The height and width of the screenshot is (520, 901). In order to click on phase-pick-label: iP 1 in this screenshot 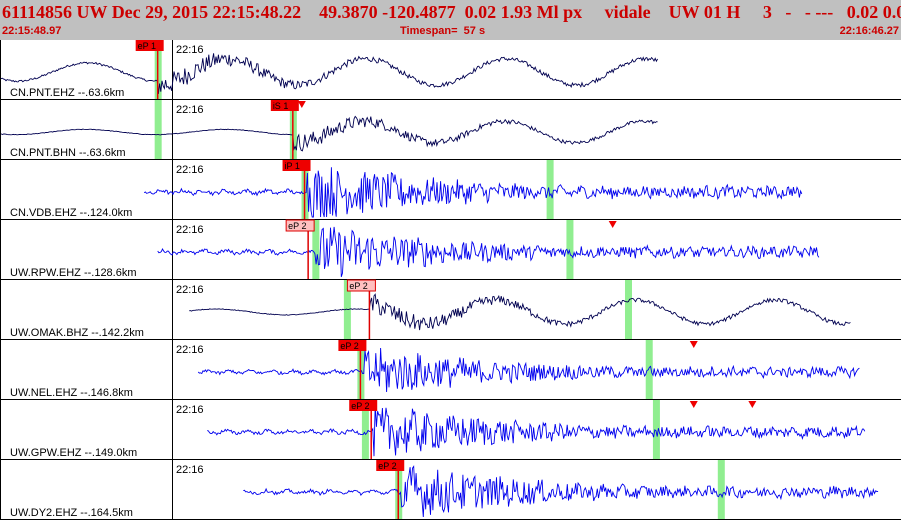, I will do `click(292, 166)`.